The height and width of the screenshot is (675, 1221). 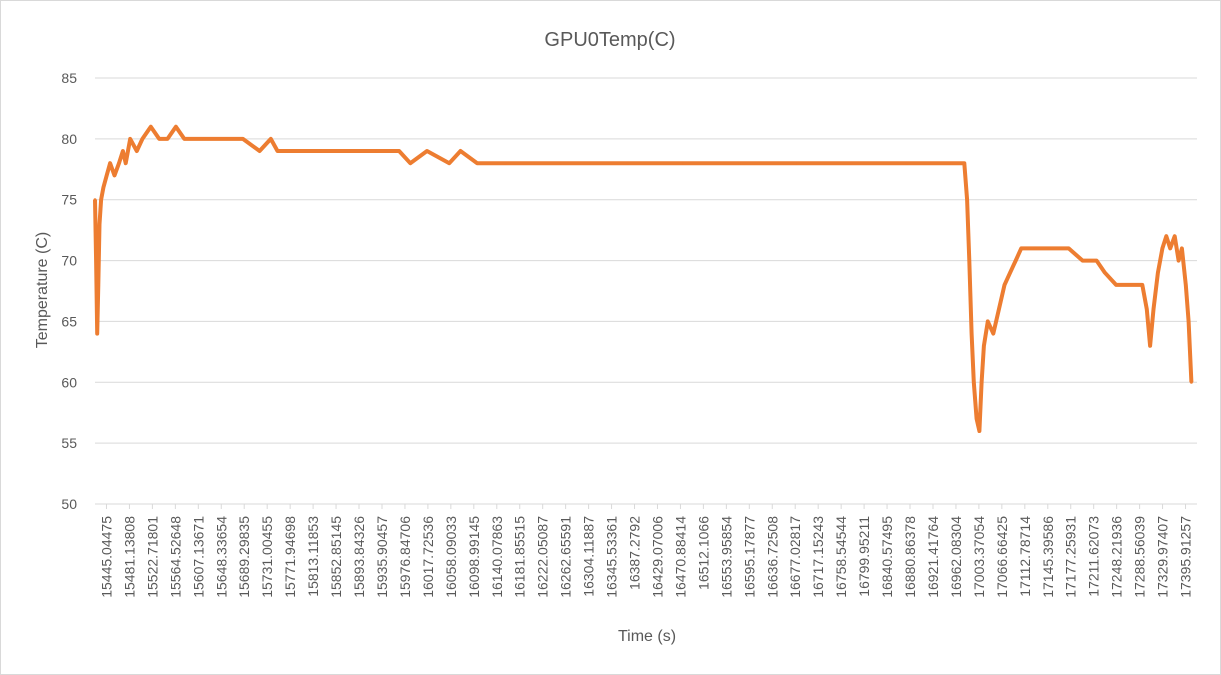 What do you see at coordinates (290, 557) in the screenshot?
I see `x-tick-label: 15771.94698` at bounding box center [290, 557].